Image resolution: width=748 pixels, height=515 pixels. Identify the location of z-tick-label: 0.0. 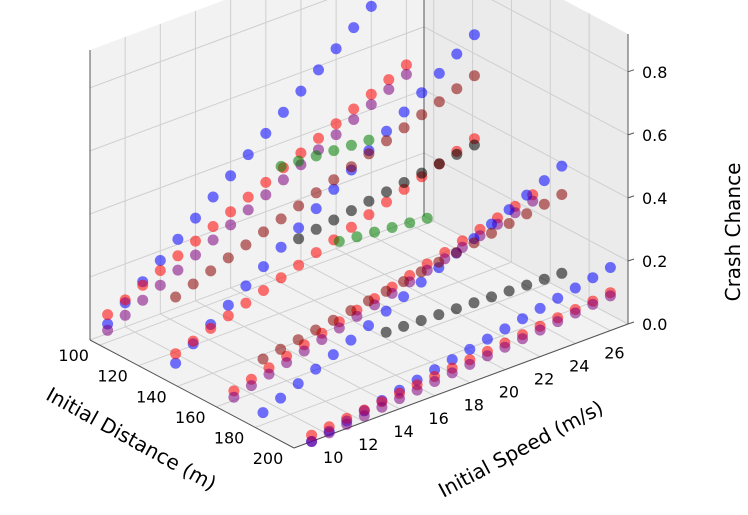
(654, 324).